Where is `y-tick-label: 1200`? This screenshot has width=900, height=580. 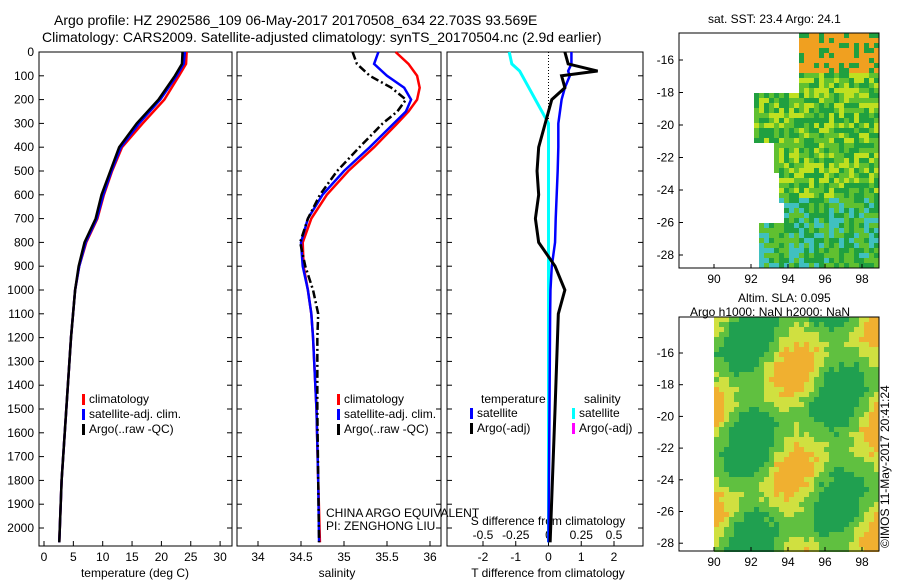 y-tick-label: 1200 is located at coordinates (20, 338).